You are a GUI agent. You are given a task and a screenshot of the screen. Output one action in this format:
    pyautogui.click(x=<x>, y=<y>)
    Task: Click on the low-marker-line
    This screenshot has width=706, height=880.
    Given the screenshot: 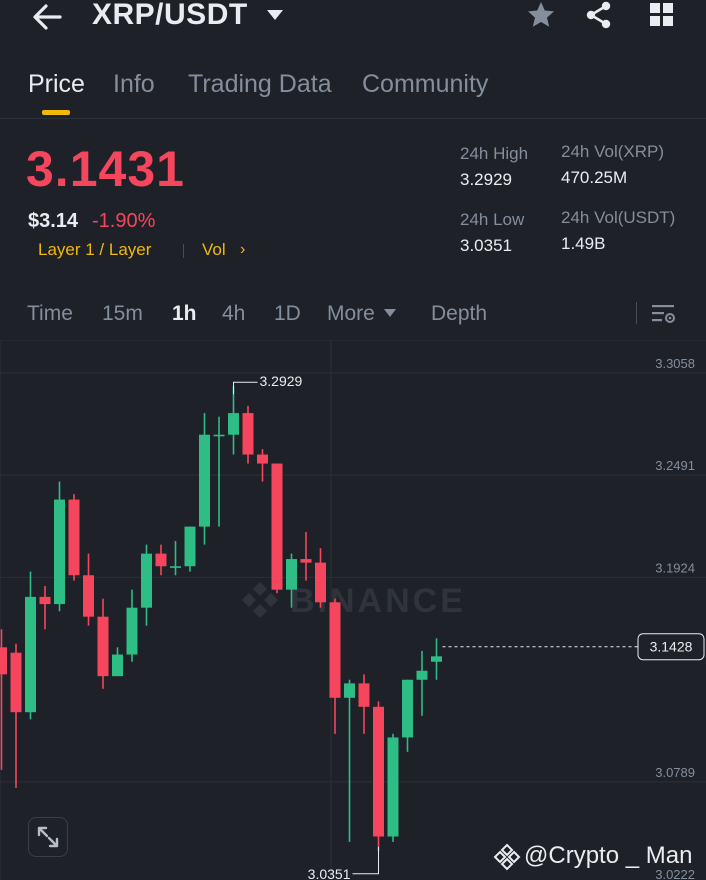 What is the action you would take?
    pyautogui.click(x=365, y=860)
    